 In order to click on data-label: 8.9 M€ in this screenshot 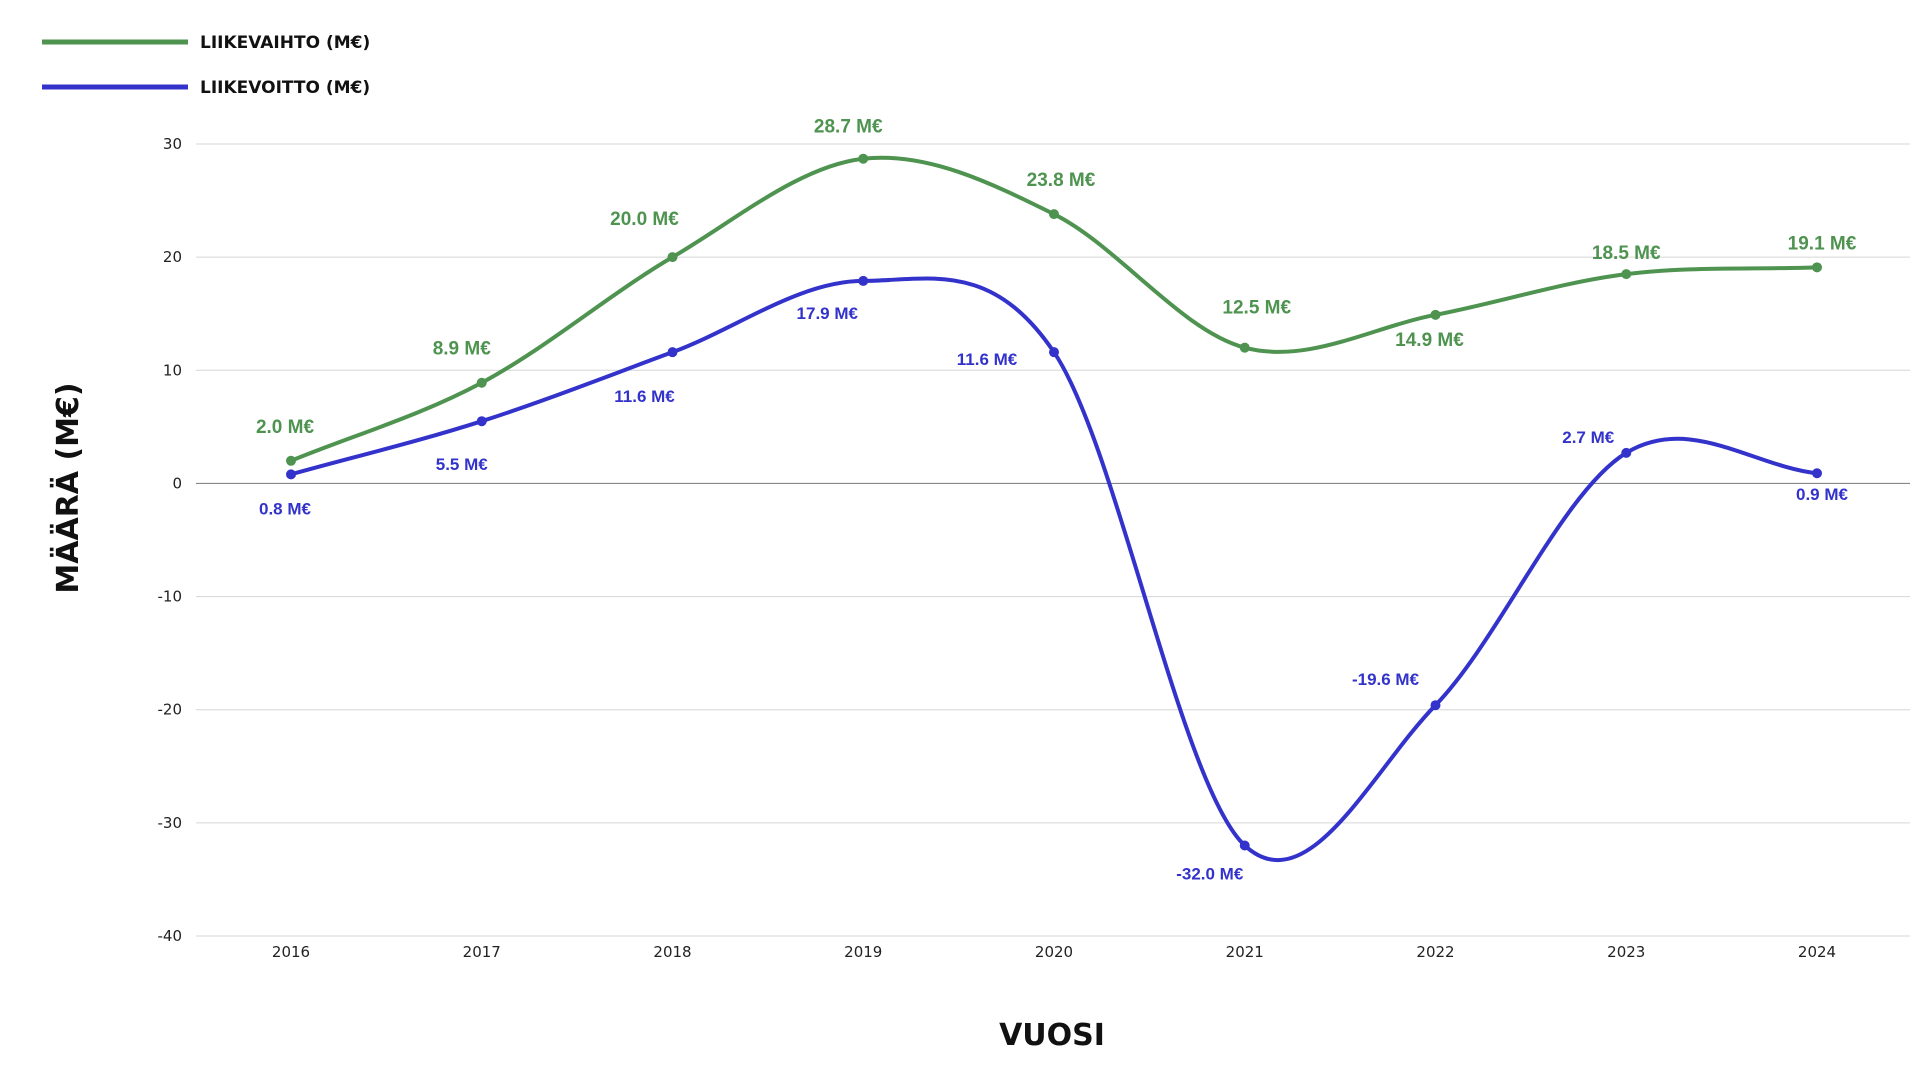, I will do `click(462, 349)`.